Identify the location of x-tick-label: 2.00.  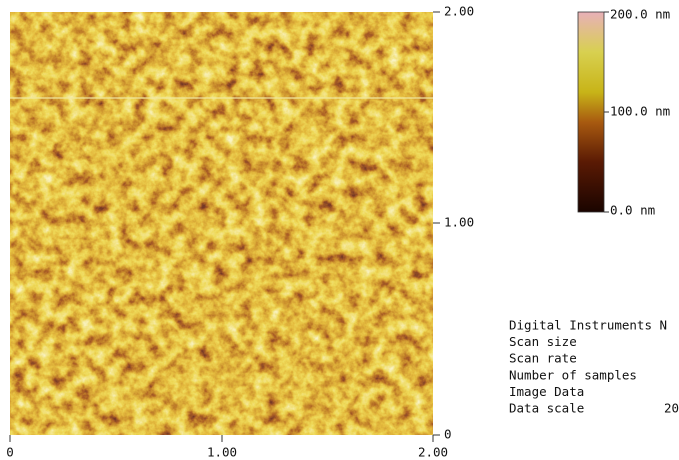
(433, 452).